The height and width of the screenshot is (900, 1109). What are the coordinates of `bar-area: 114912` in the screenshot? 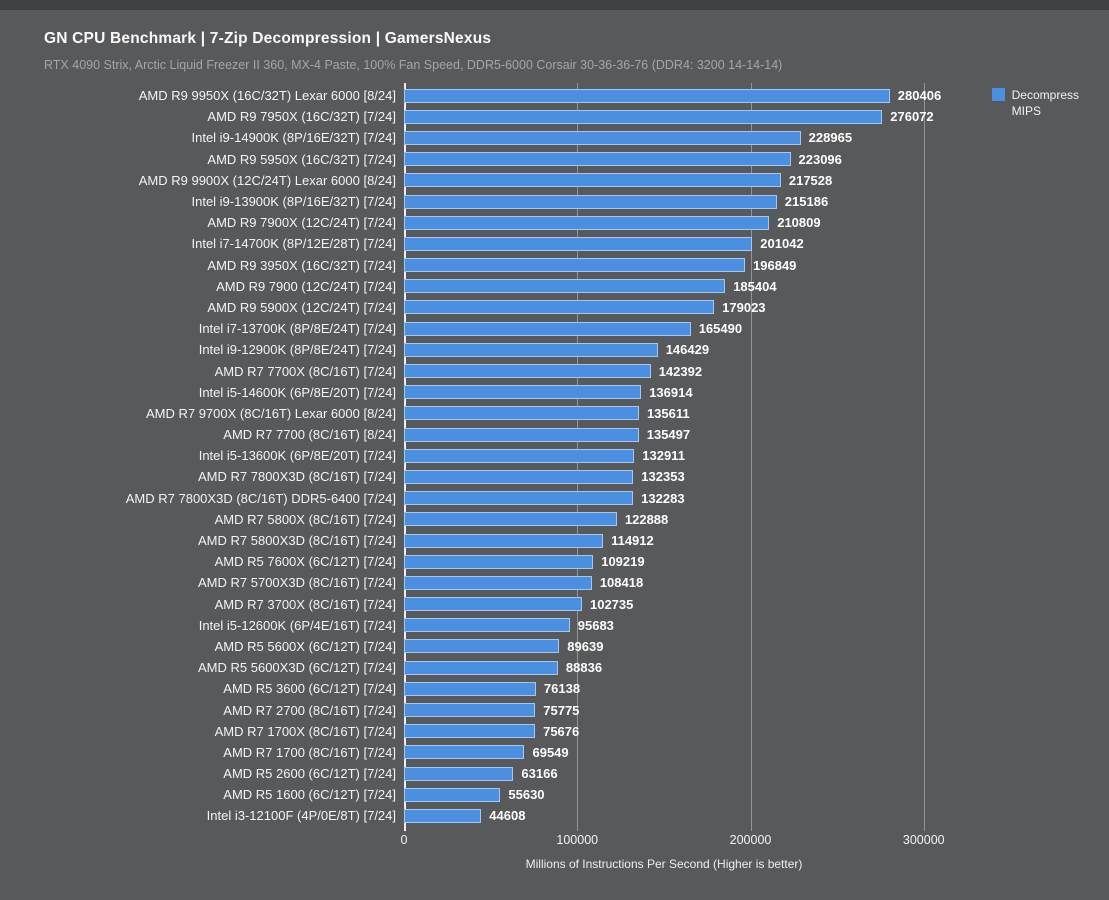 It's located at (750, 540).